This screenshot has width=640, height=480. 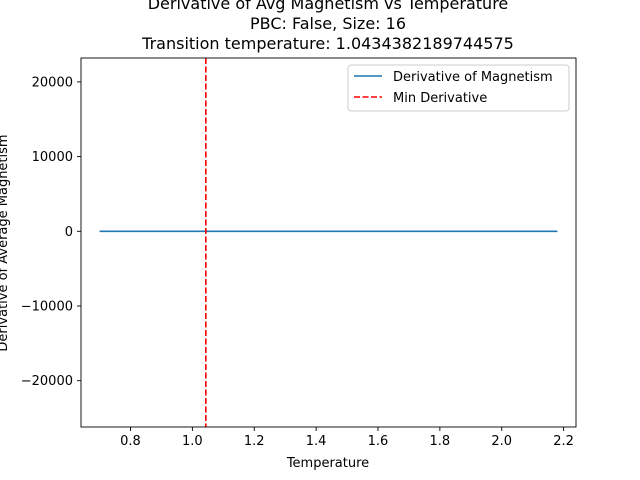 I want to click on legend: Derivative of Magnetism Min Derivative, so click(x=458, y=88).